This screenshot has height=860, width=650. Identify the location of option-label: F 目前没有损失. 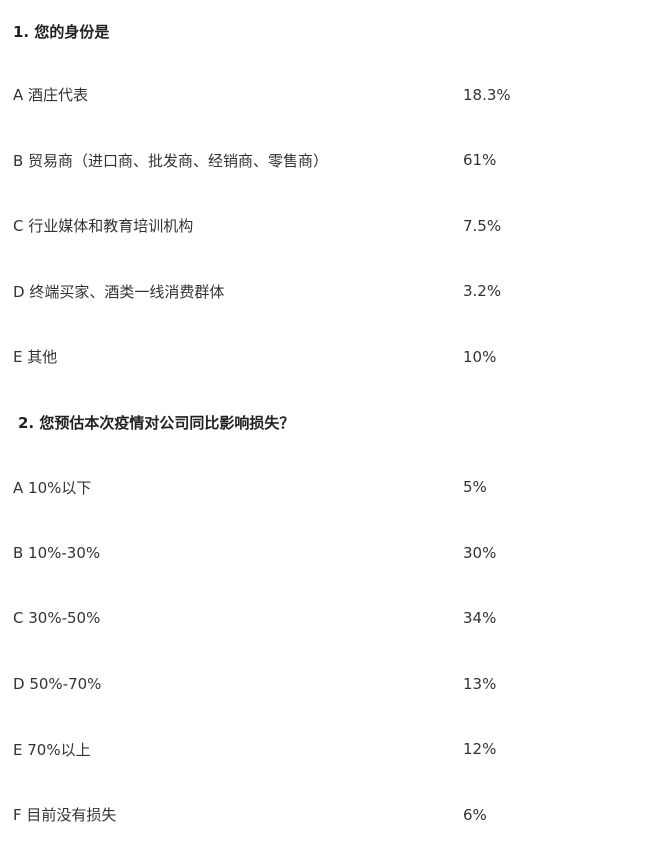
(65, 815).